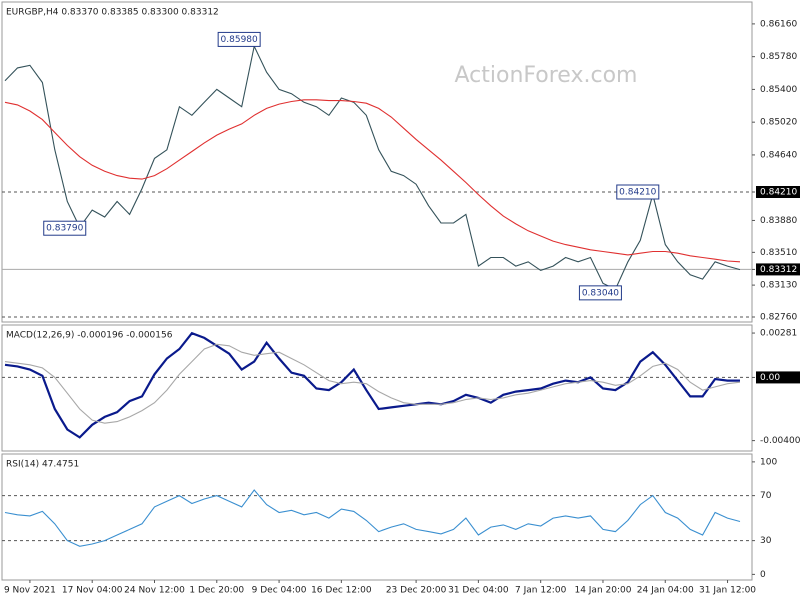  Describe the element at coordinates (279, 591) in the screenshot. I see `x-tick-label: 9 Dec 04:00` at that location.